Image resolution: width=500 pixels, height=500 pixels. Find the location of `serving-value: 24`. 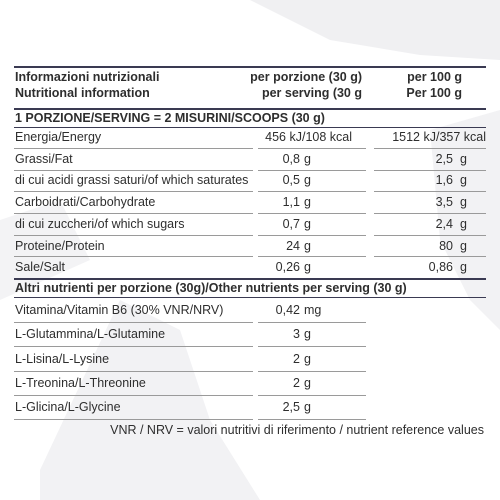

serving-value: 24 is located at coordinates (293, 245).